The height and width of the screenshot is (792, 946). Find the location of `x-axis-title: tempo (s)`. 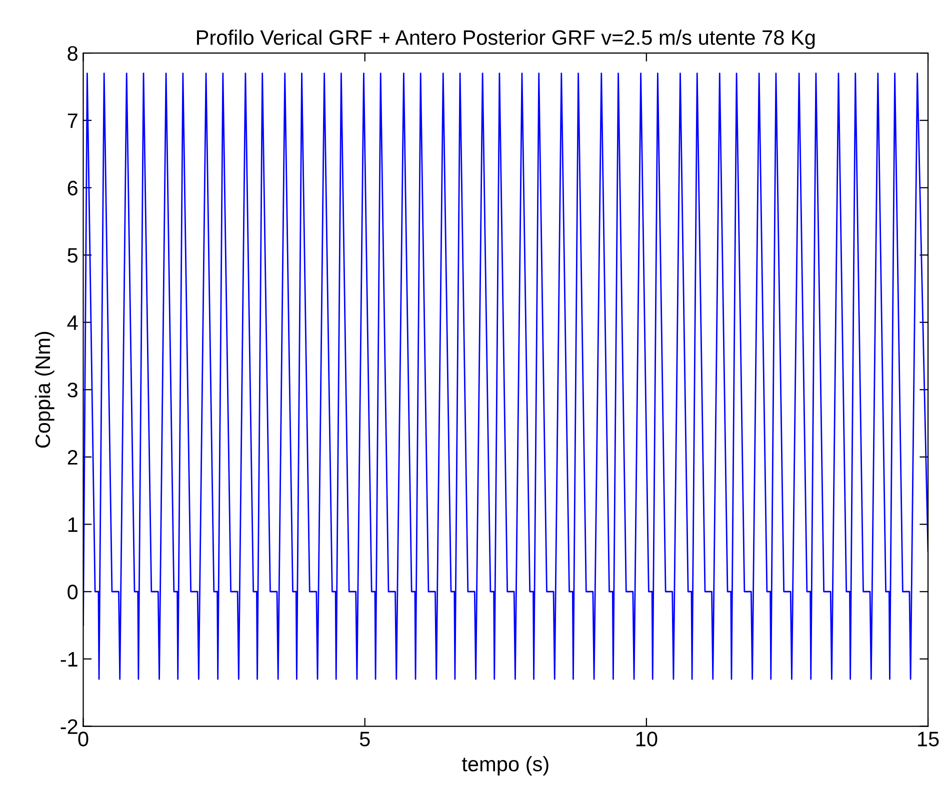

x-axis-title: tempo (s) is located at coordinates (505, 766).